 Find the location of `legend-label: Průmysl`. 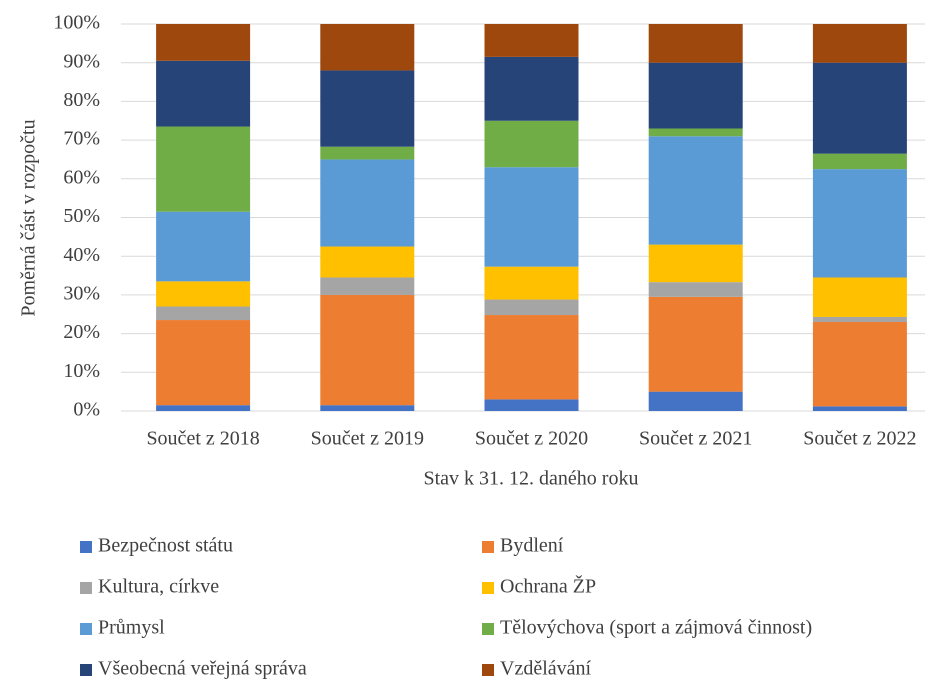

legend-label: Průmysl is located at coordinates (131, 628).